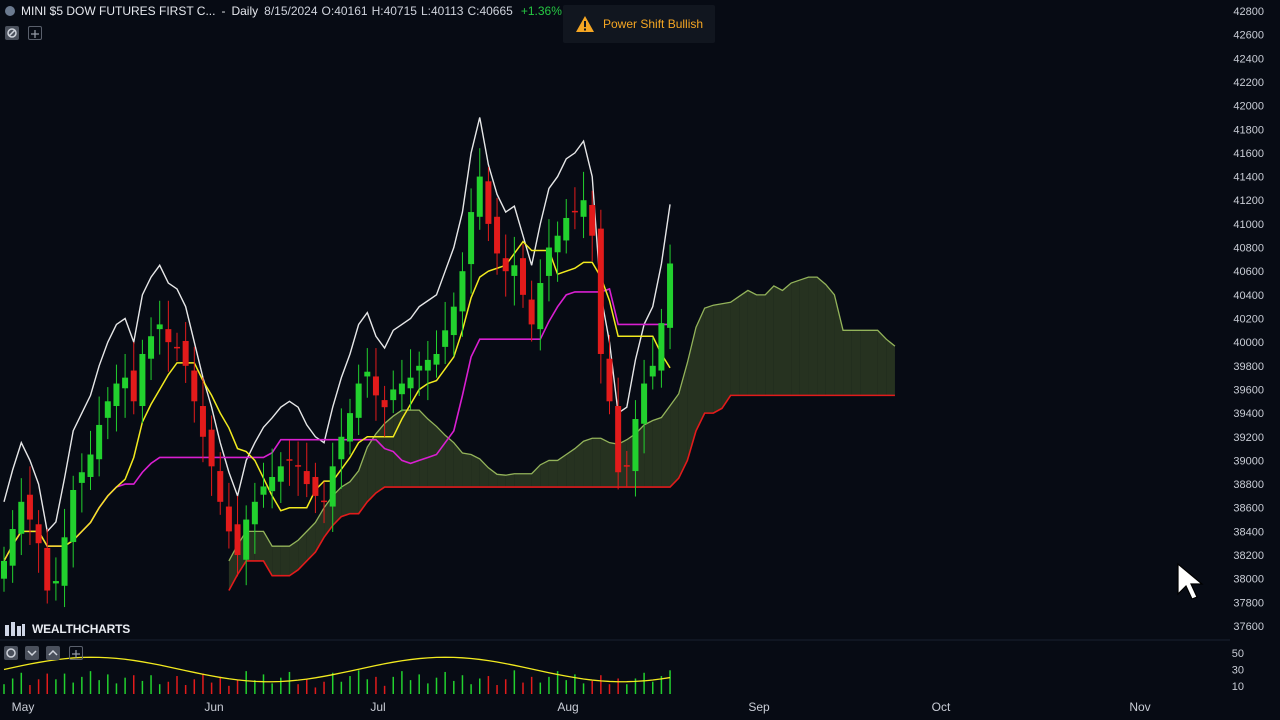 The image size is (1280, 720). What do you see at coordinates (245, 11) in the screenshot?
I see `timeframe-label: Daily` at bounding box center [245, 11].